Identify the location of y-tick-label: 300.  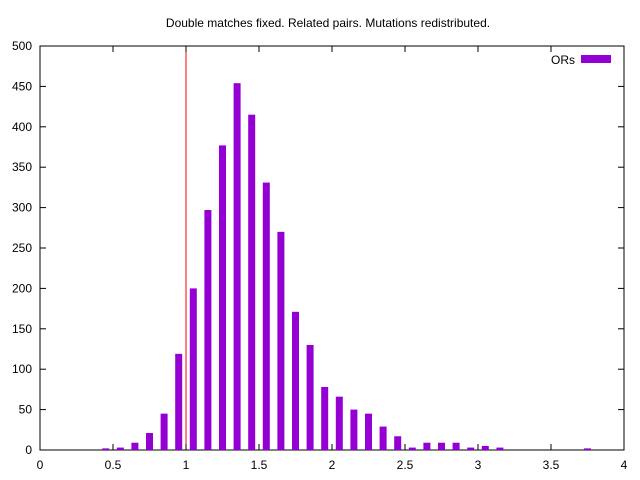
(22, 208).